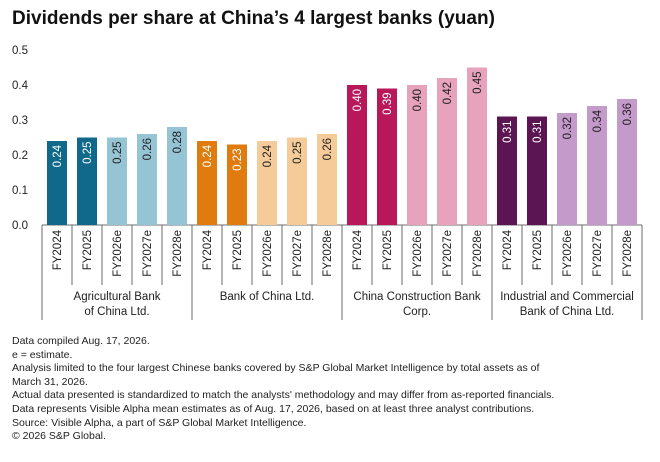  Describe the element at coordinates (20, 86) in the screenshot. I see `y-tick-label: 0.4` at that location.